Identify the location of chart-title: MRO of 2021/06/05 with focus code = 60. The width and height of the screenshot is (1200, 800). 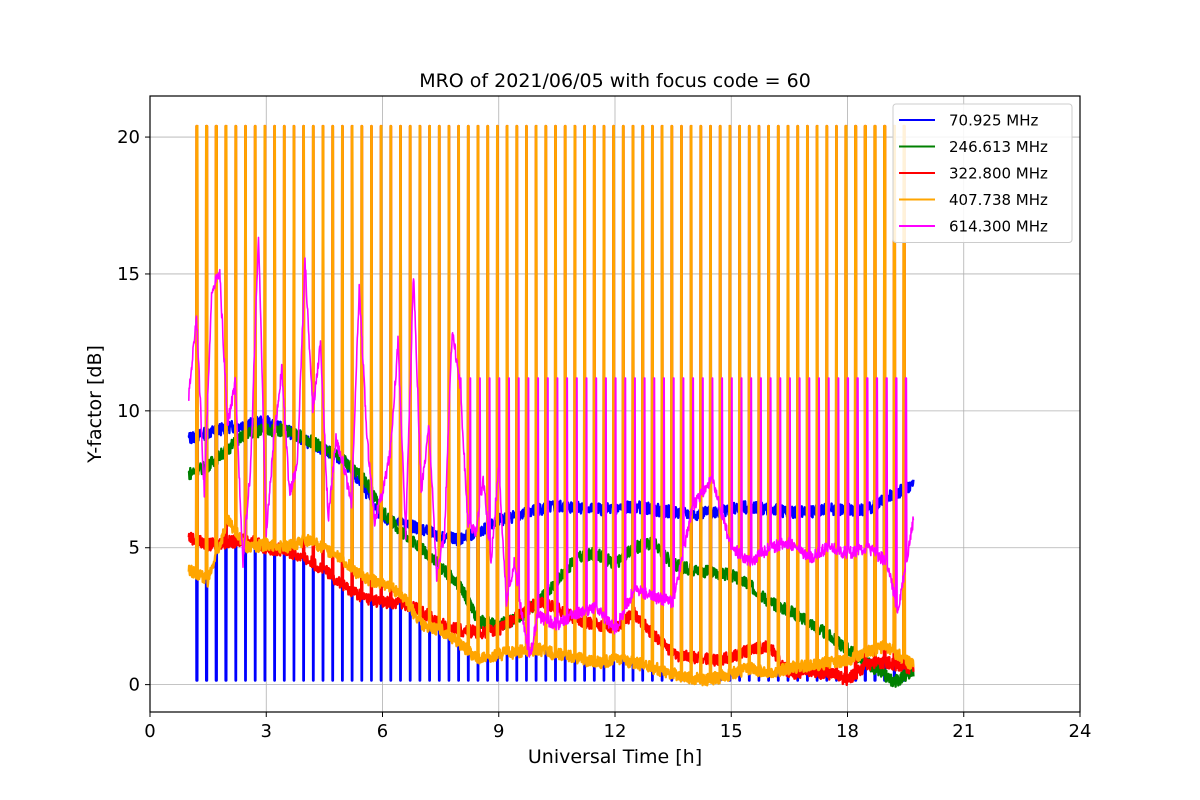
(615, 81).